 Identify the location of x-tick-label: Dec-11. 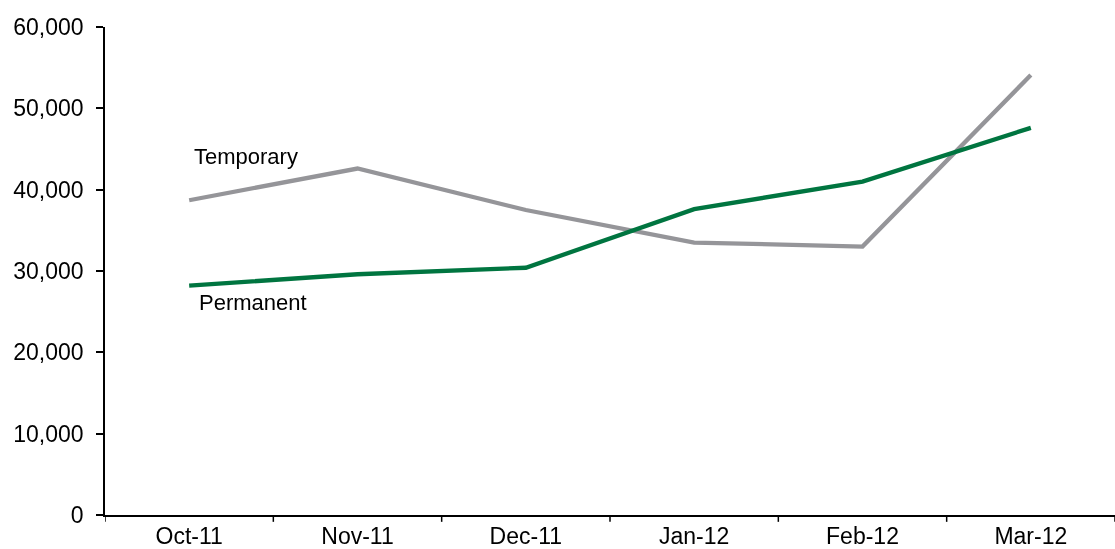
(526, 536).